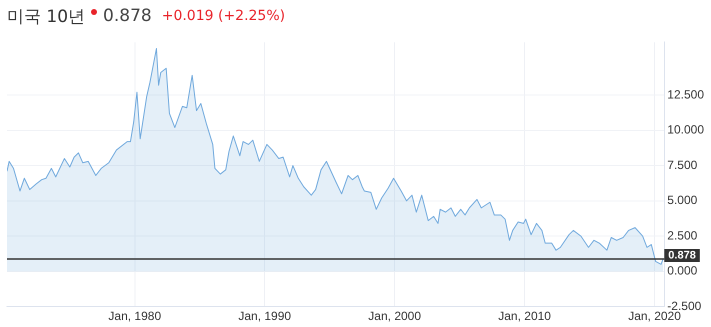 This screenshot has width=711, height=327. I want to click on y-tick-label: 5.000, so click(682, 200).